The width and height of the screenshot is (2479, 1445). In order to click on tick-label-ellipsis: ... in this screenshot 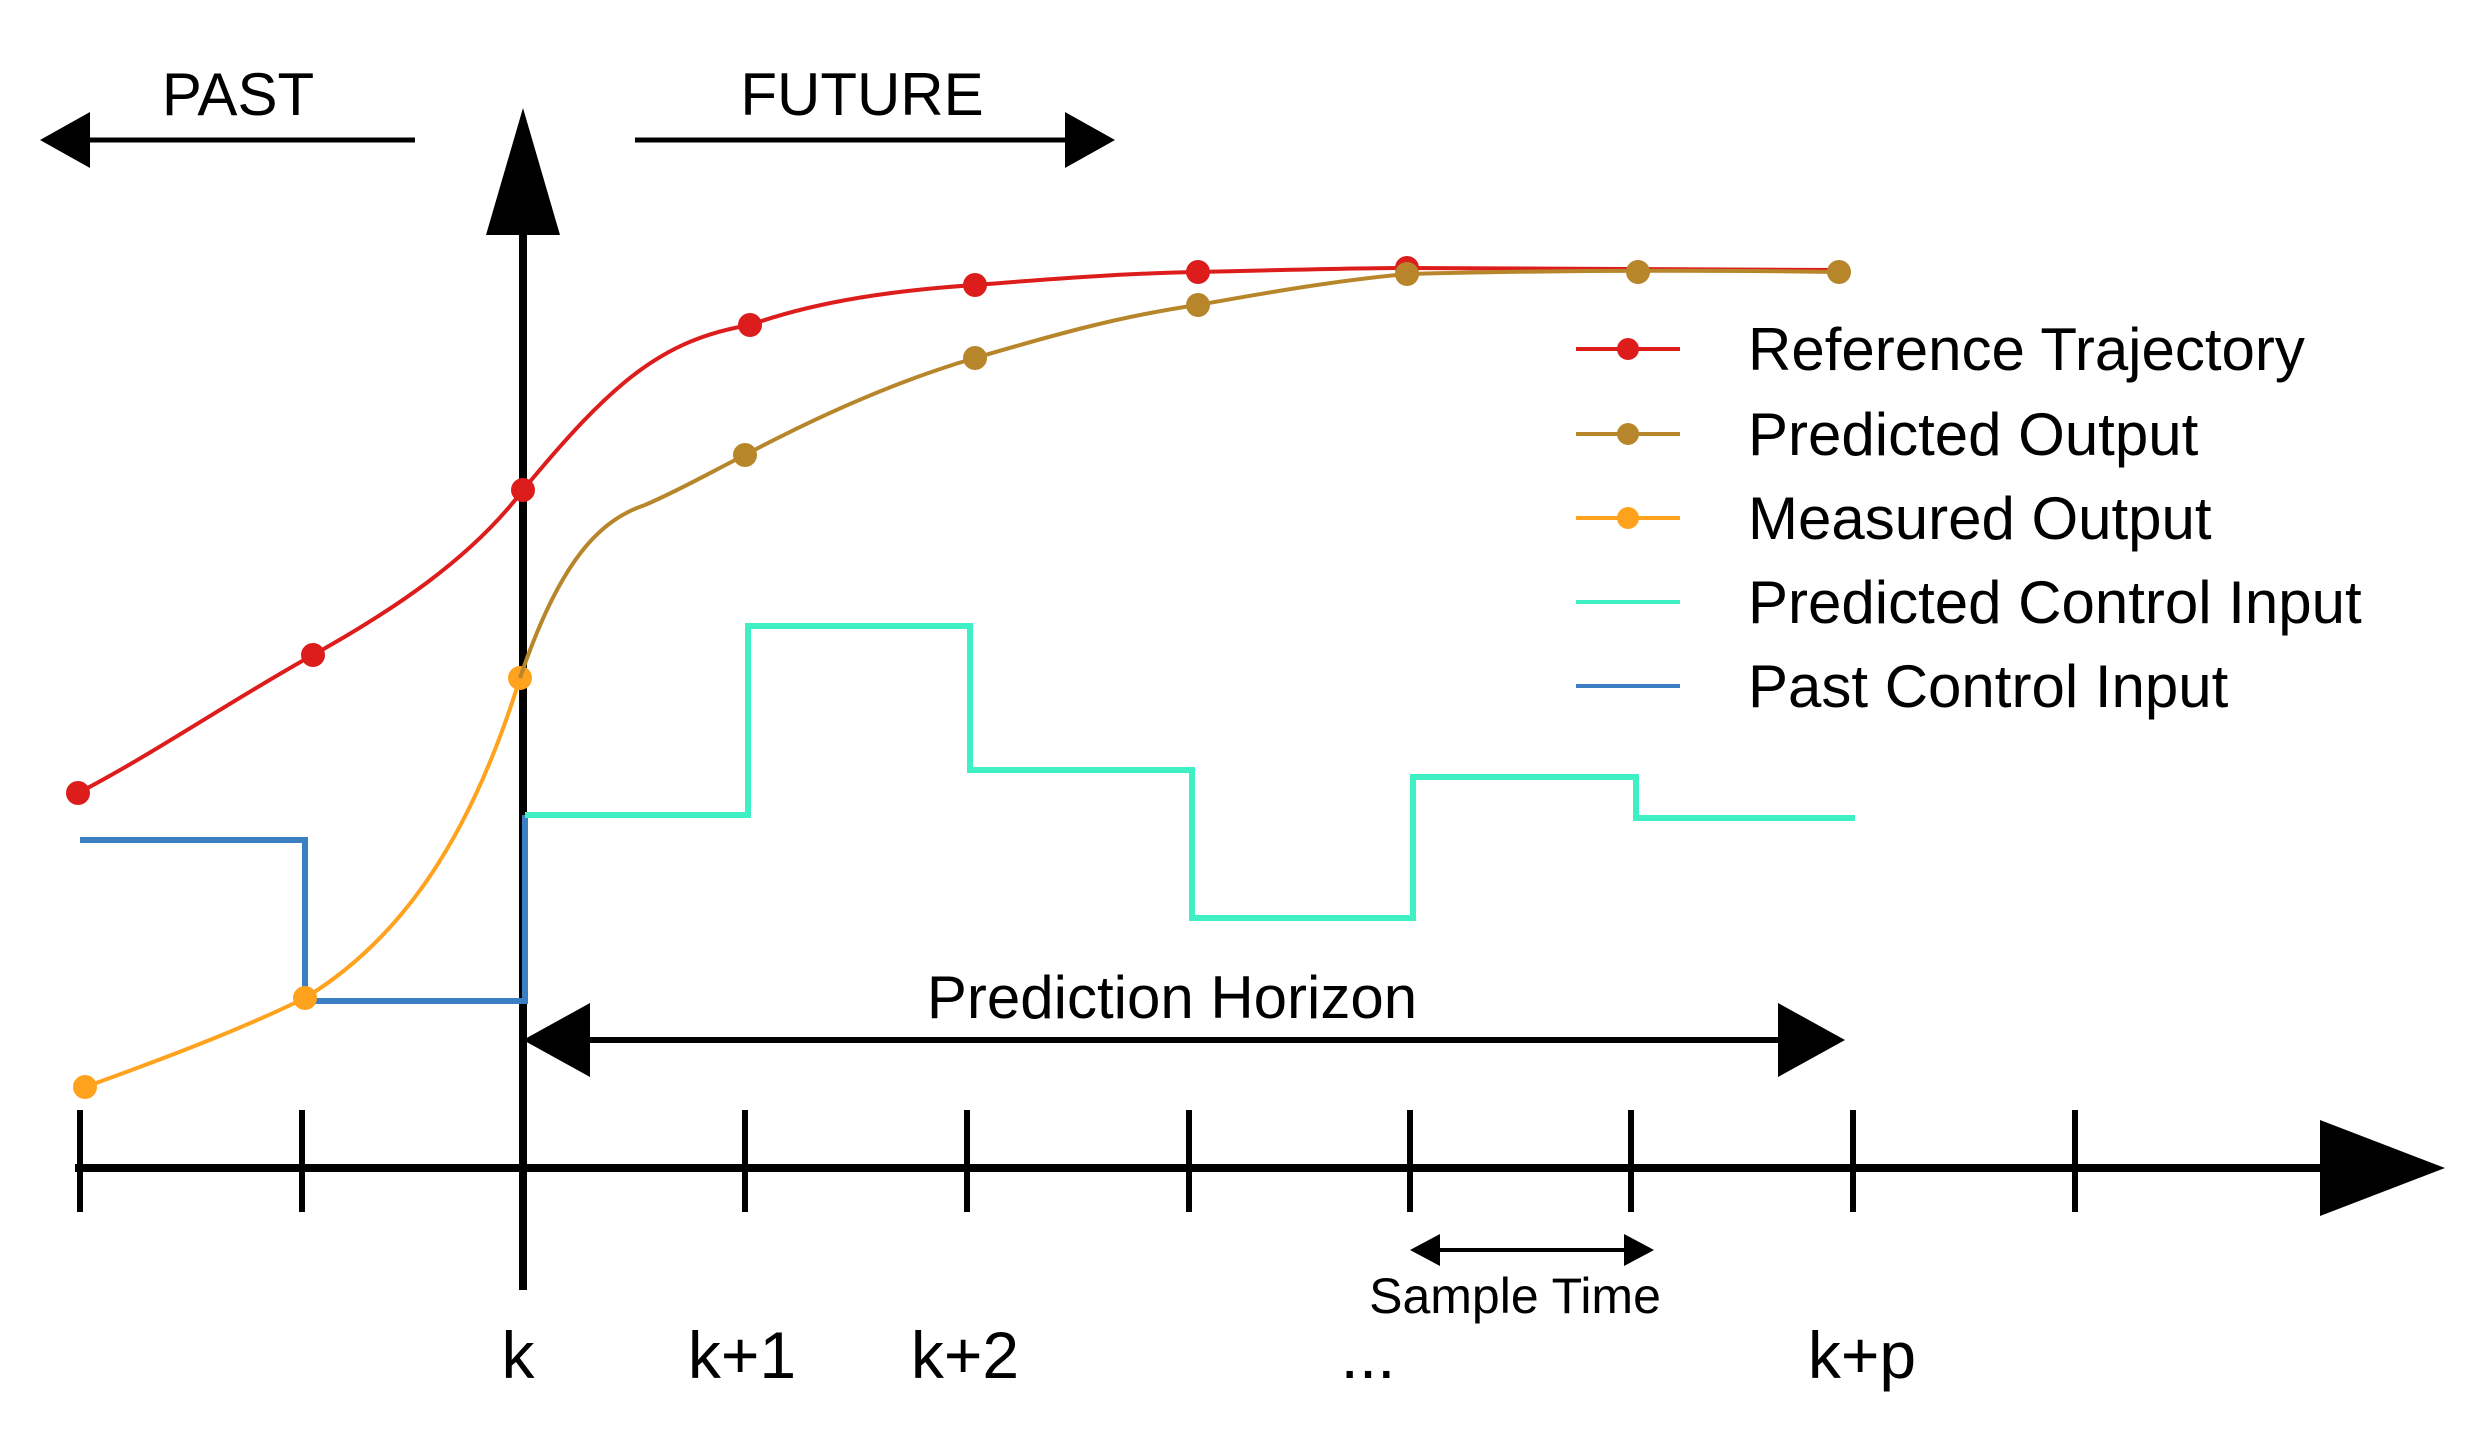, I will do `click(1367, 1355)`.